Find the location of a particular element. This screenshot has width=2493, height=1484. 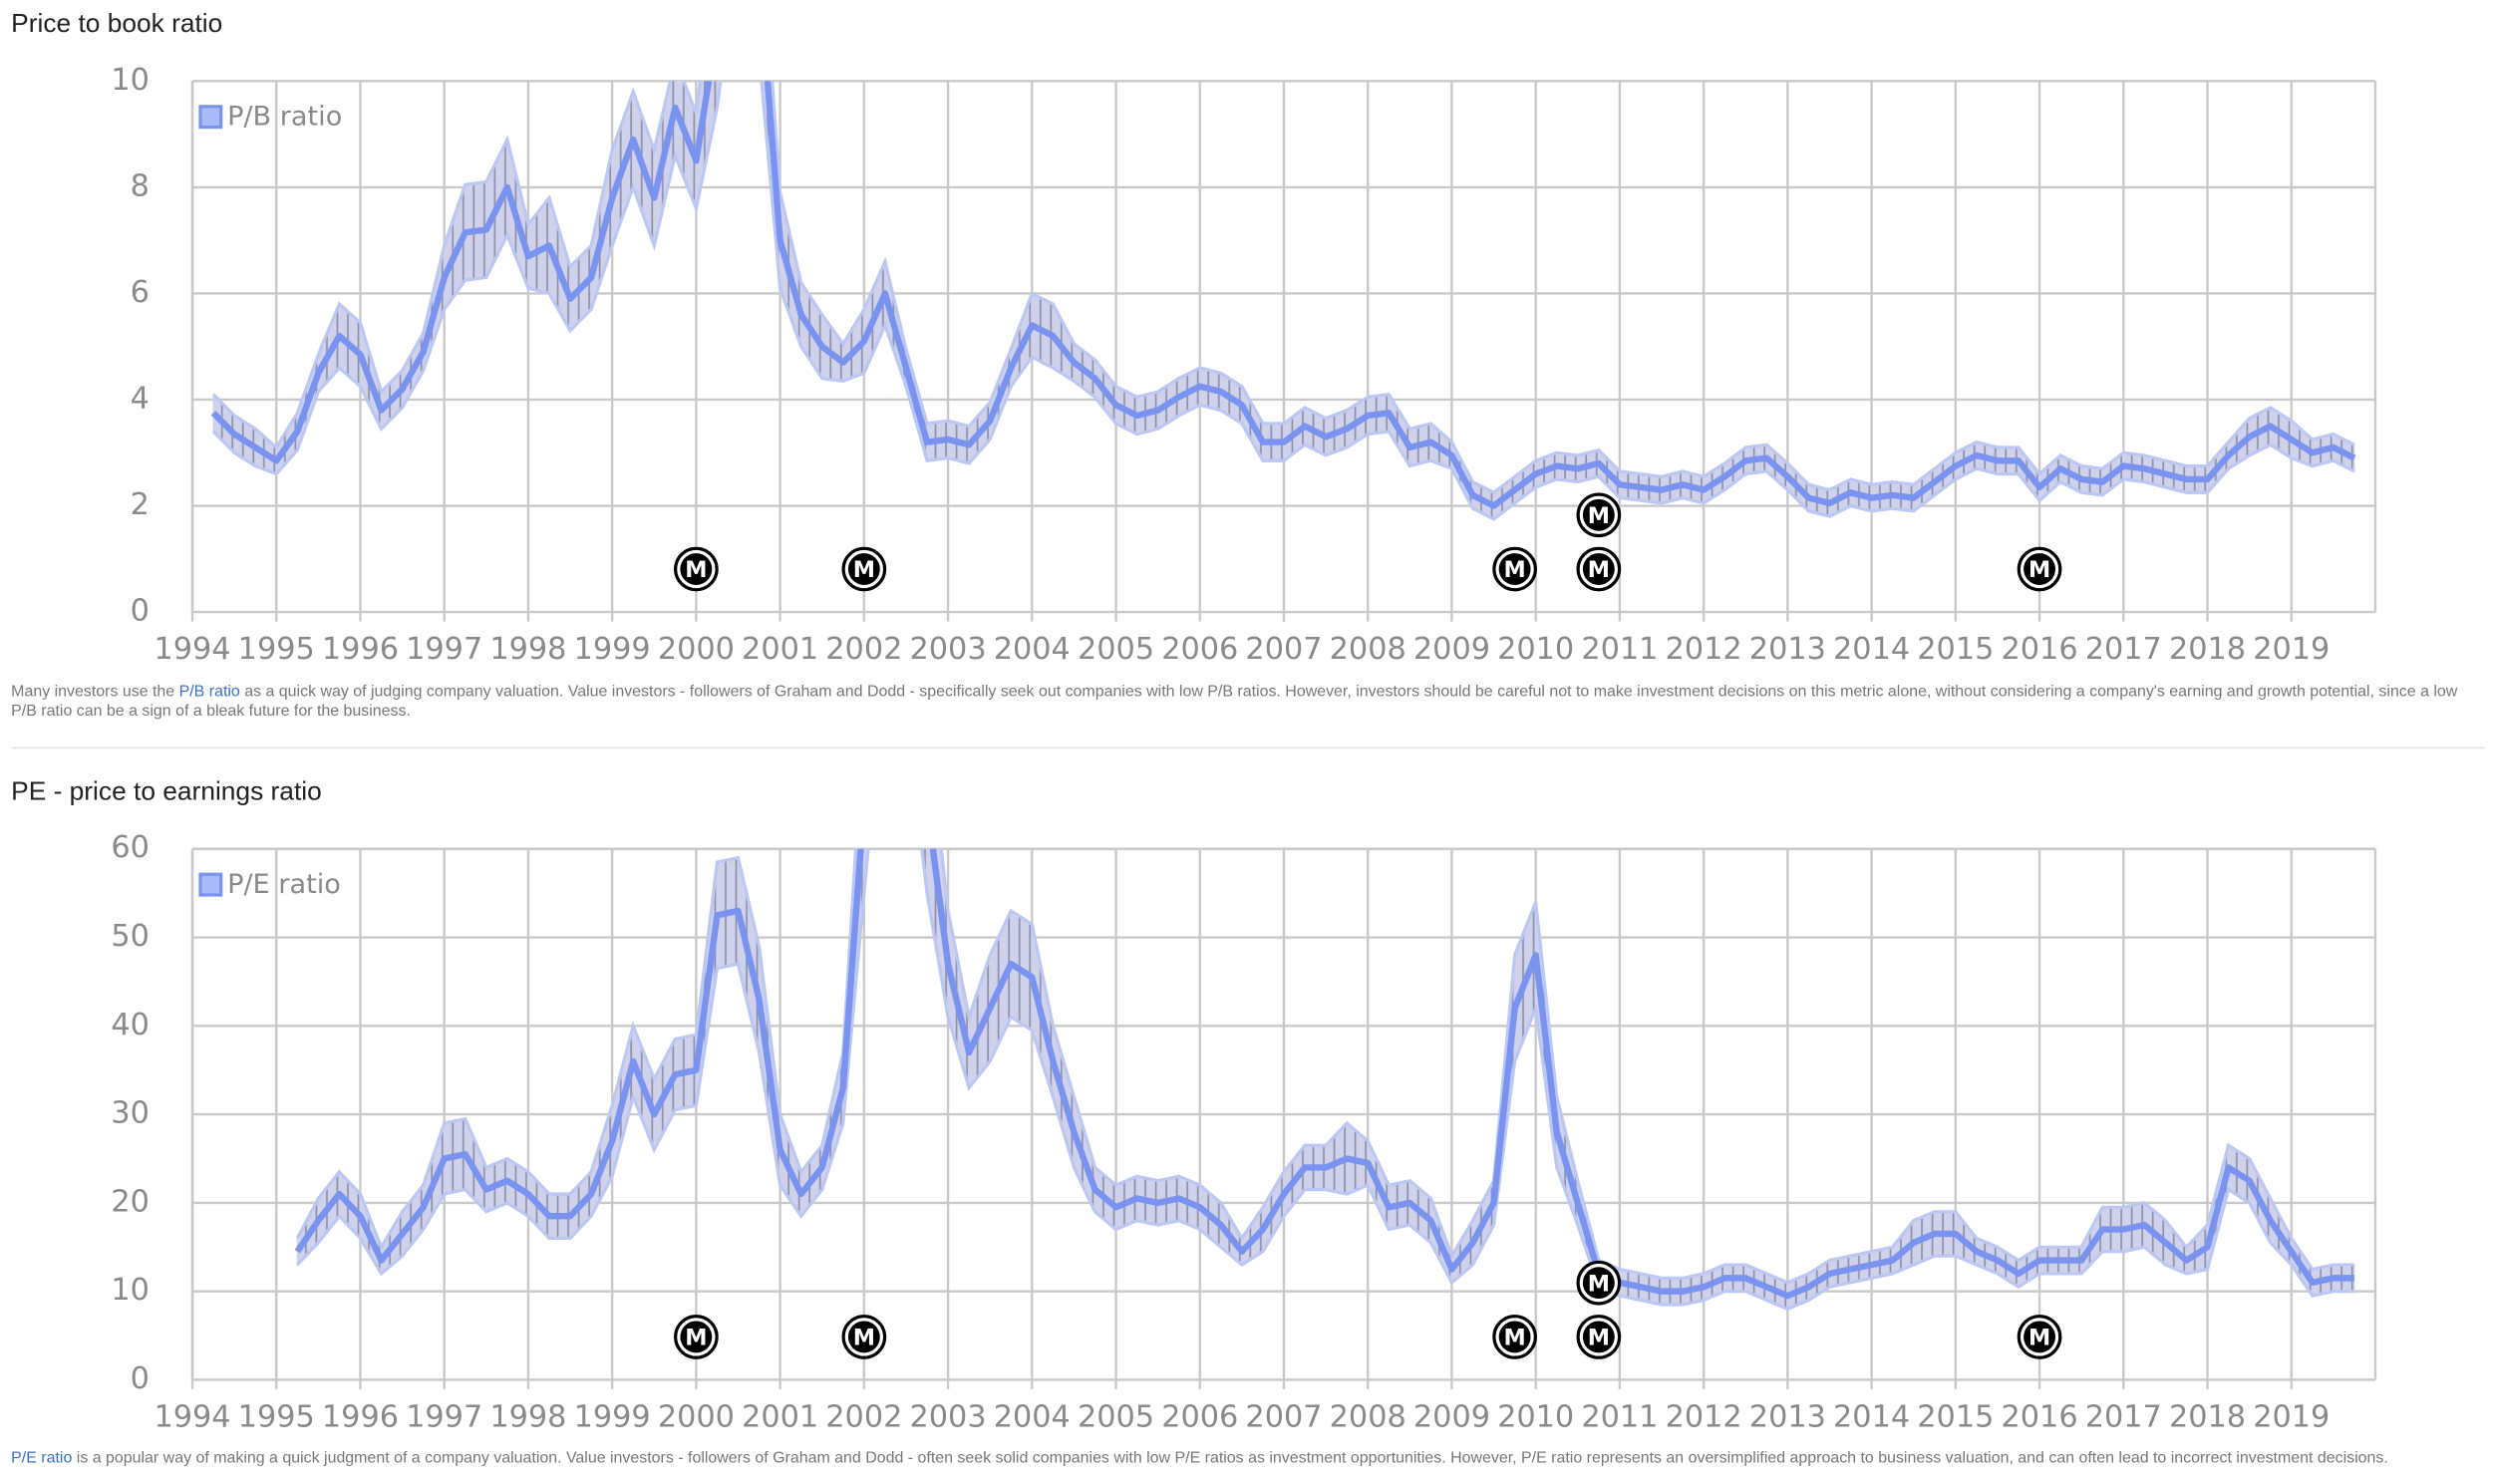

x-tick-label: 2012 is located at coordinates (1704, 1416).